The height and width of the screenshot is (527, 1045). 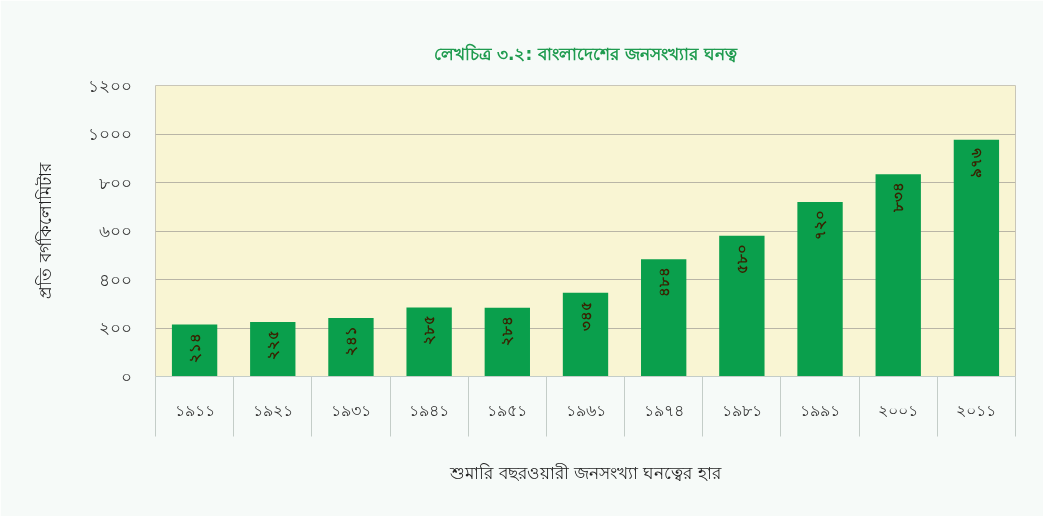 I want to click on y-tick-label: ১২০০, so click(x=109, y=85).